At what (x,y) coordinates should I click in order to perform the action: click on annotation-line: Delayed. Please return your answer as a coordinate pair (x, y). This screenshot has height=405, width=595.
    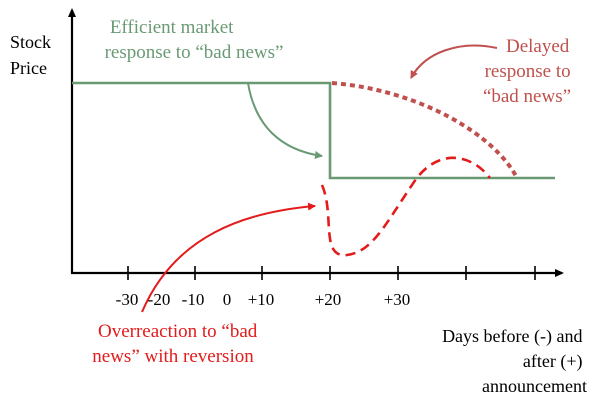
    Looking at the image, I should click on (538, 46).